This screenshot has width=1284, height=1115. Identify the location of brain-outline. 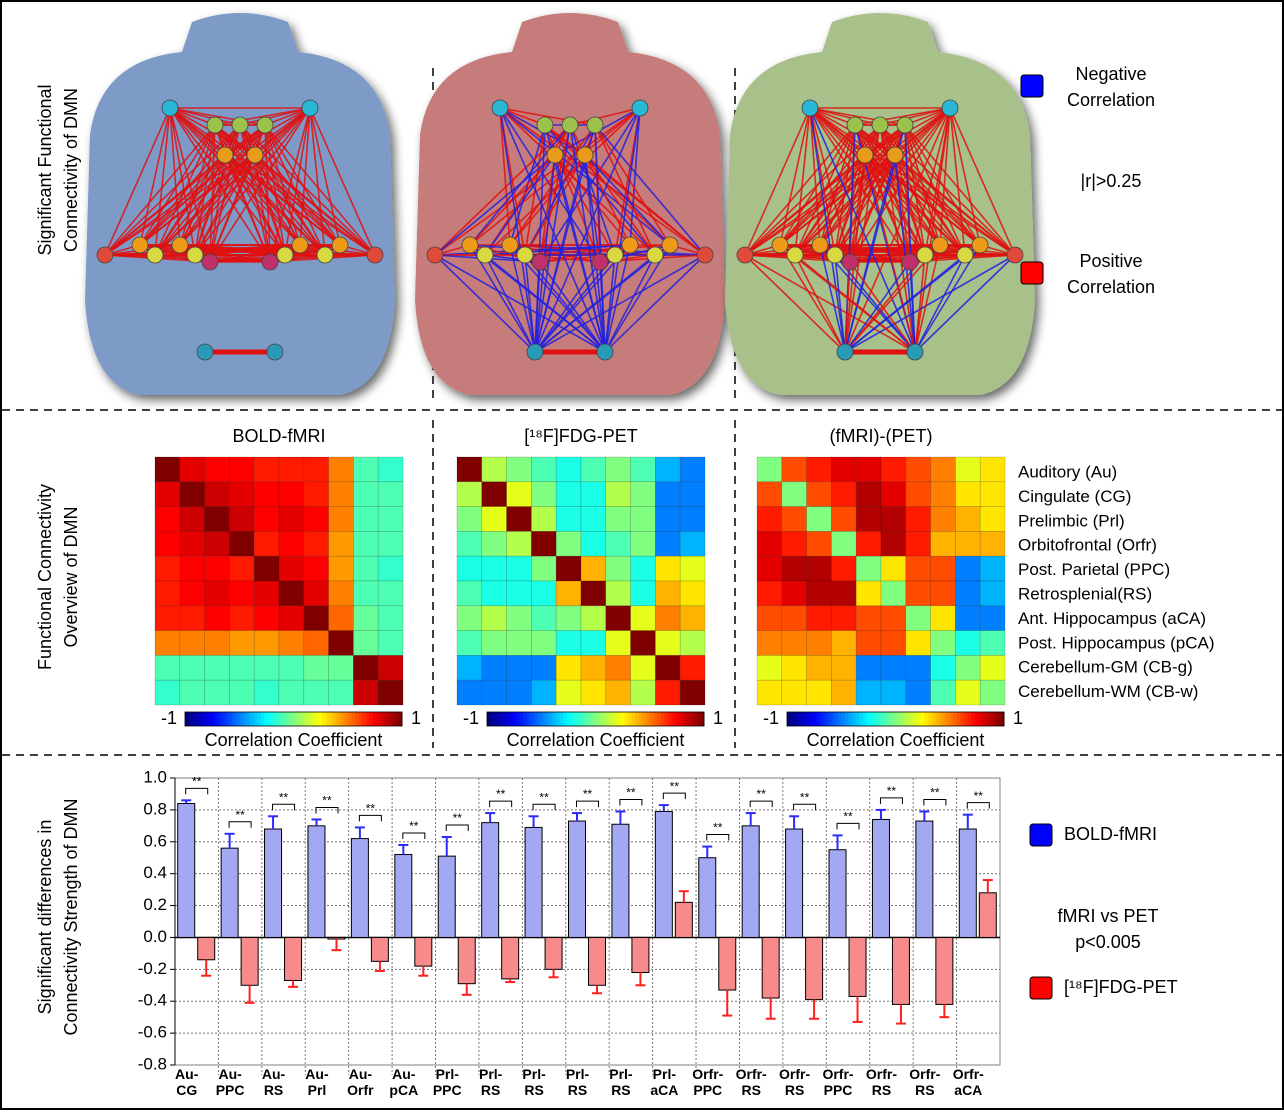
(880, 204).